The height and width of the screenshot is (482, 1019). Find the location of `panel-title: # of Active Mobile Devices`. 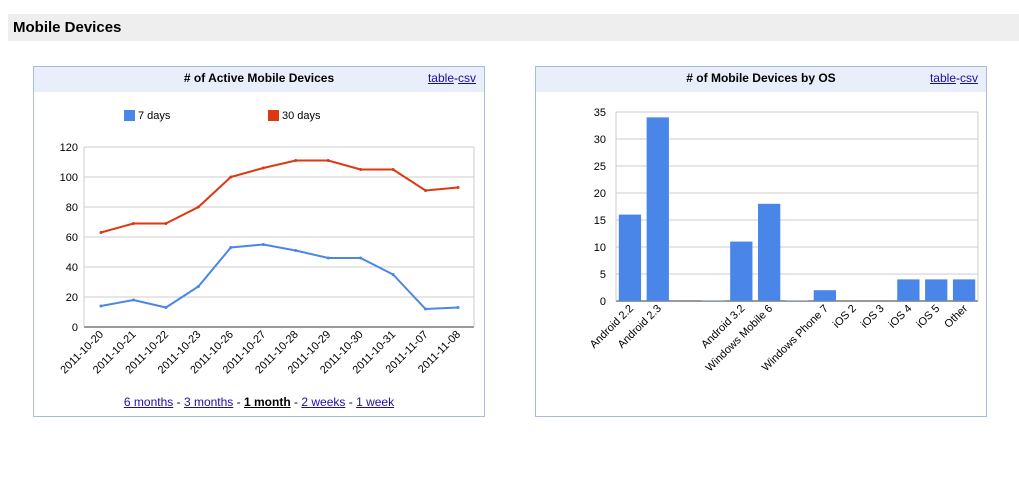

panel-title: # of Active Mobile Devices is located at coordinates (259, 78).